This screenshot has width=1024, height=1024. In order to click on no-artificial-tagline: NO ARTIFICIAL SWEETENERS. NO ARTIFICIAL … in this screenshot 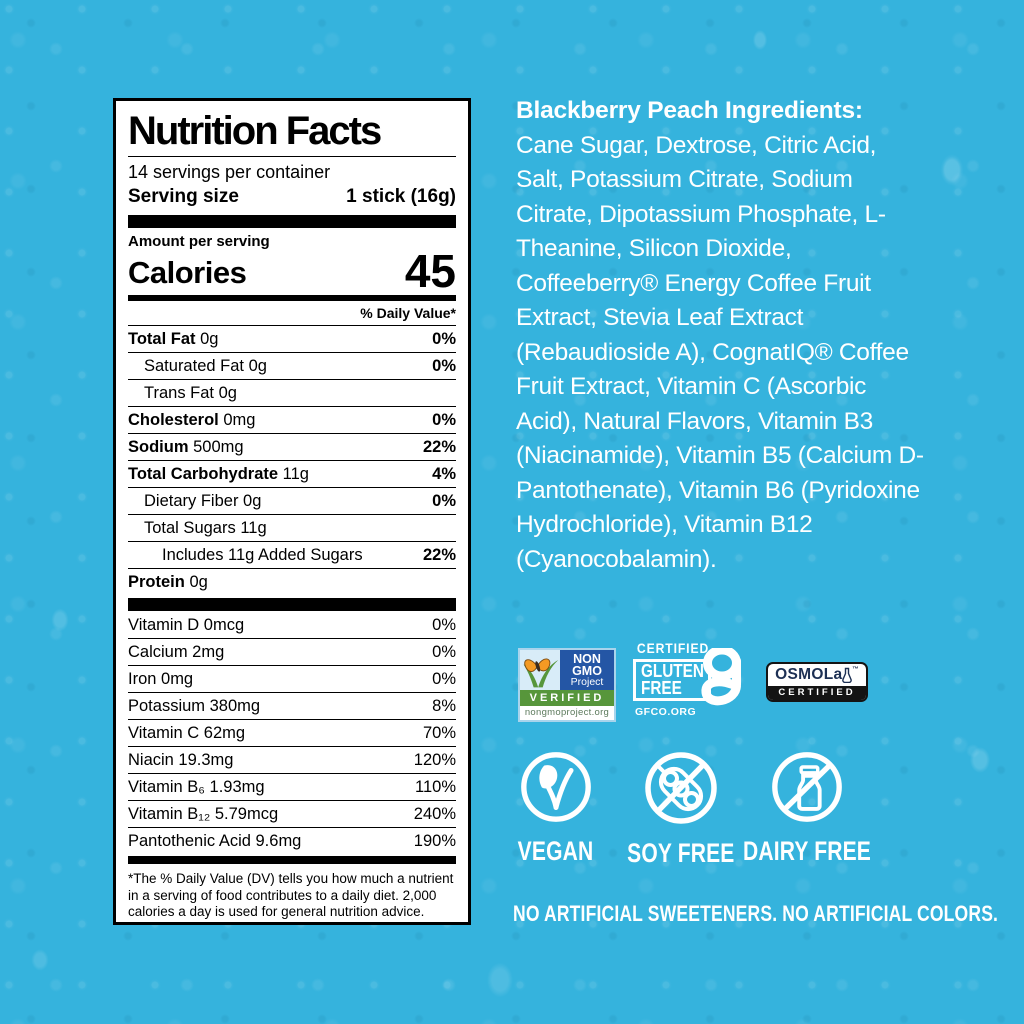, I will do `click(756, 913)`.